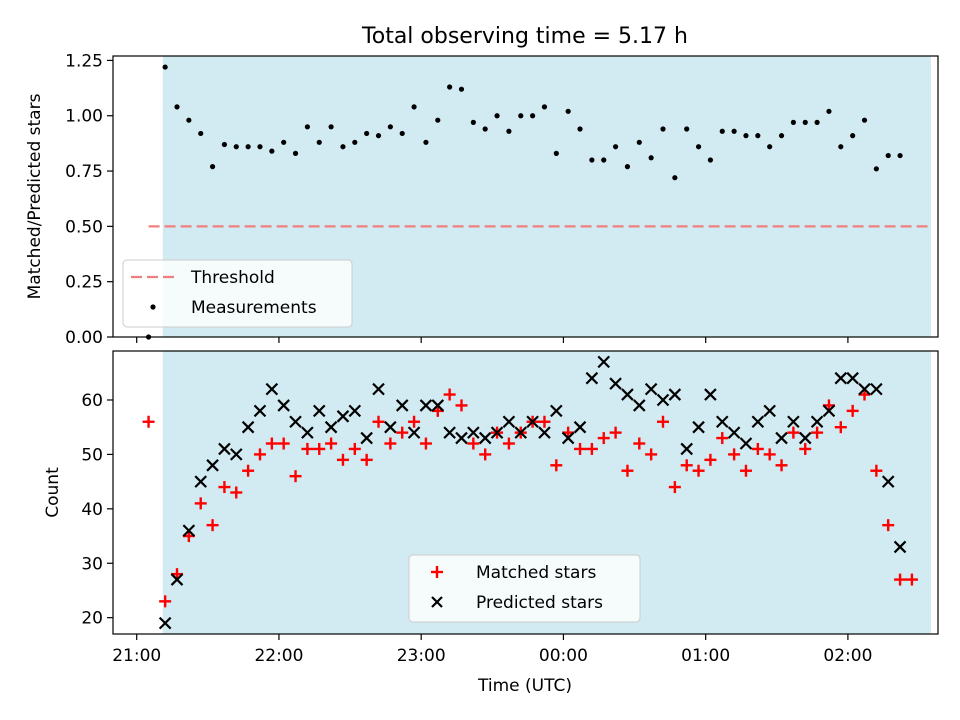 The width and height of the screenshot is (960, 720). Describe the element at coordinates (437, 602) in the screenshot. I see `legend-predicted-swatch` at that location.